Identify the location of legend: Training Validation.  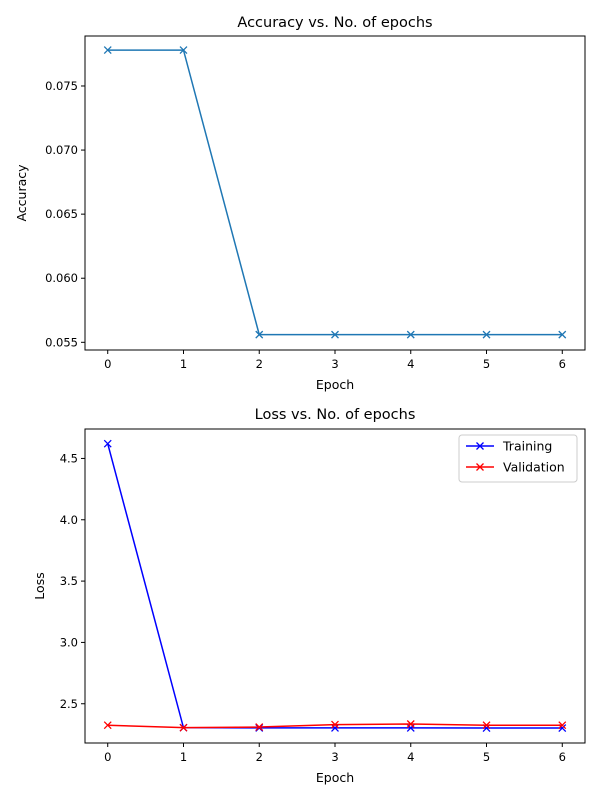
(518, 458).